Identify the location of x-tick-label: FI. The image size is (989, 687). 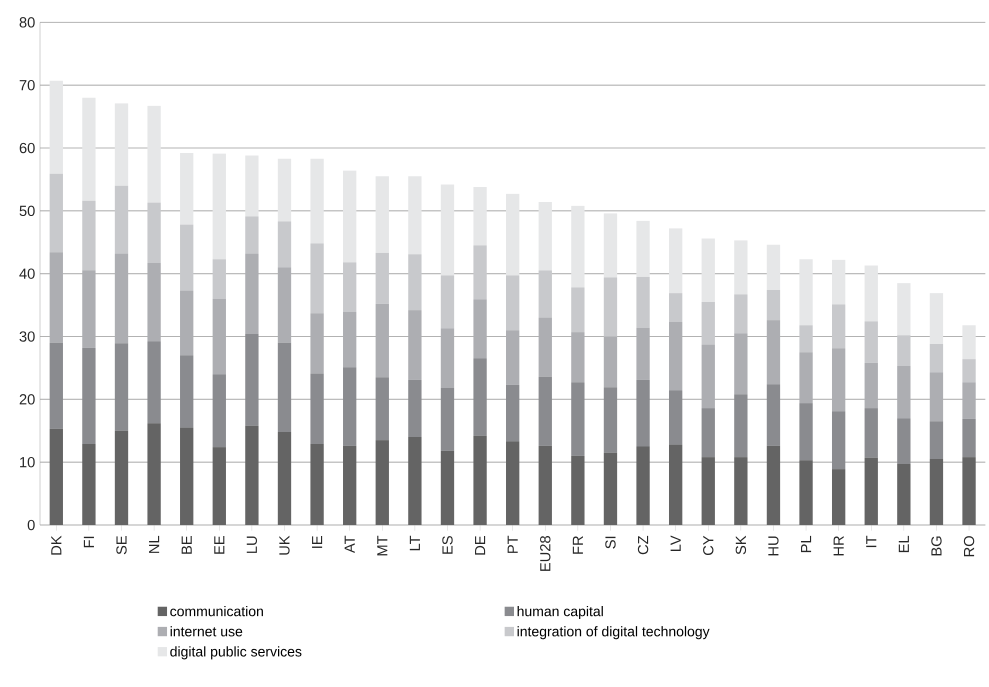
(89, 542).